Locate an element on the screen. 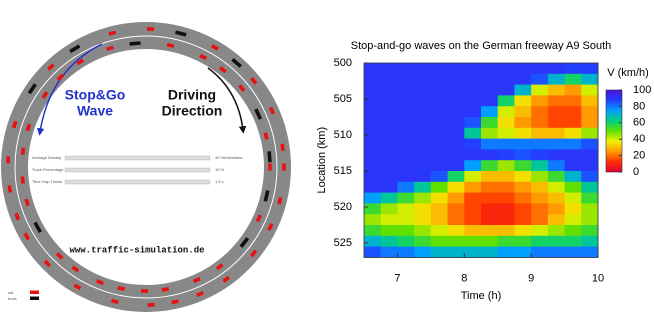 The height and width of the screenshot is (327, 654). colorbar-tick-label: 80 is located at coordinates (639, 106).